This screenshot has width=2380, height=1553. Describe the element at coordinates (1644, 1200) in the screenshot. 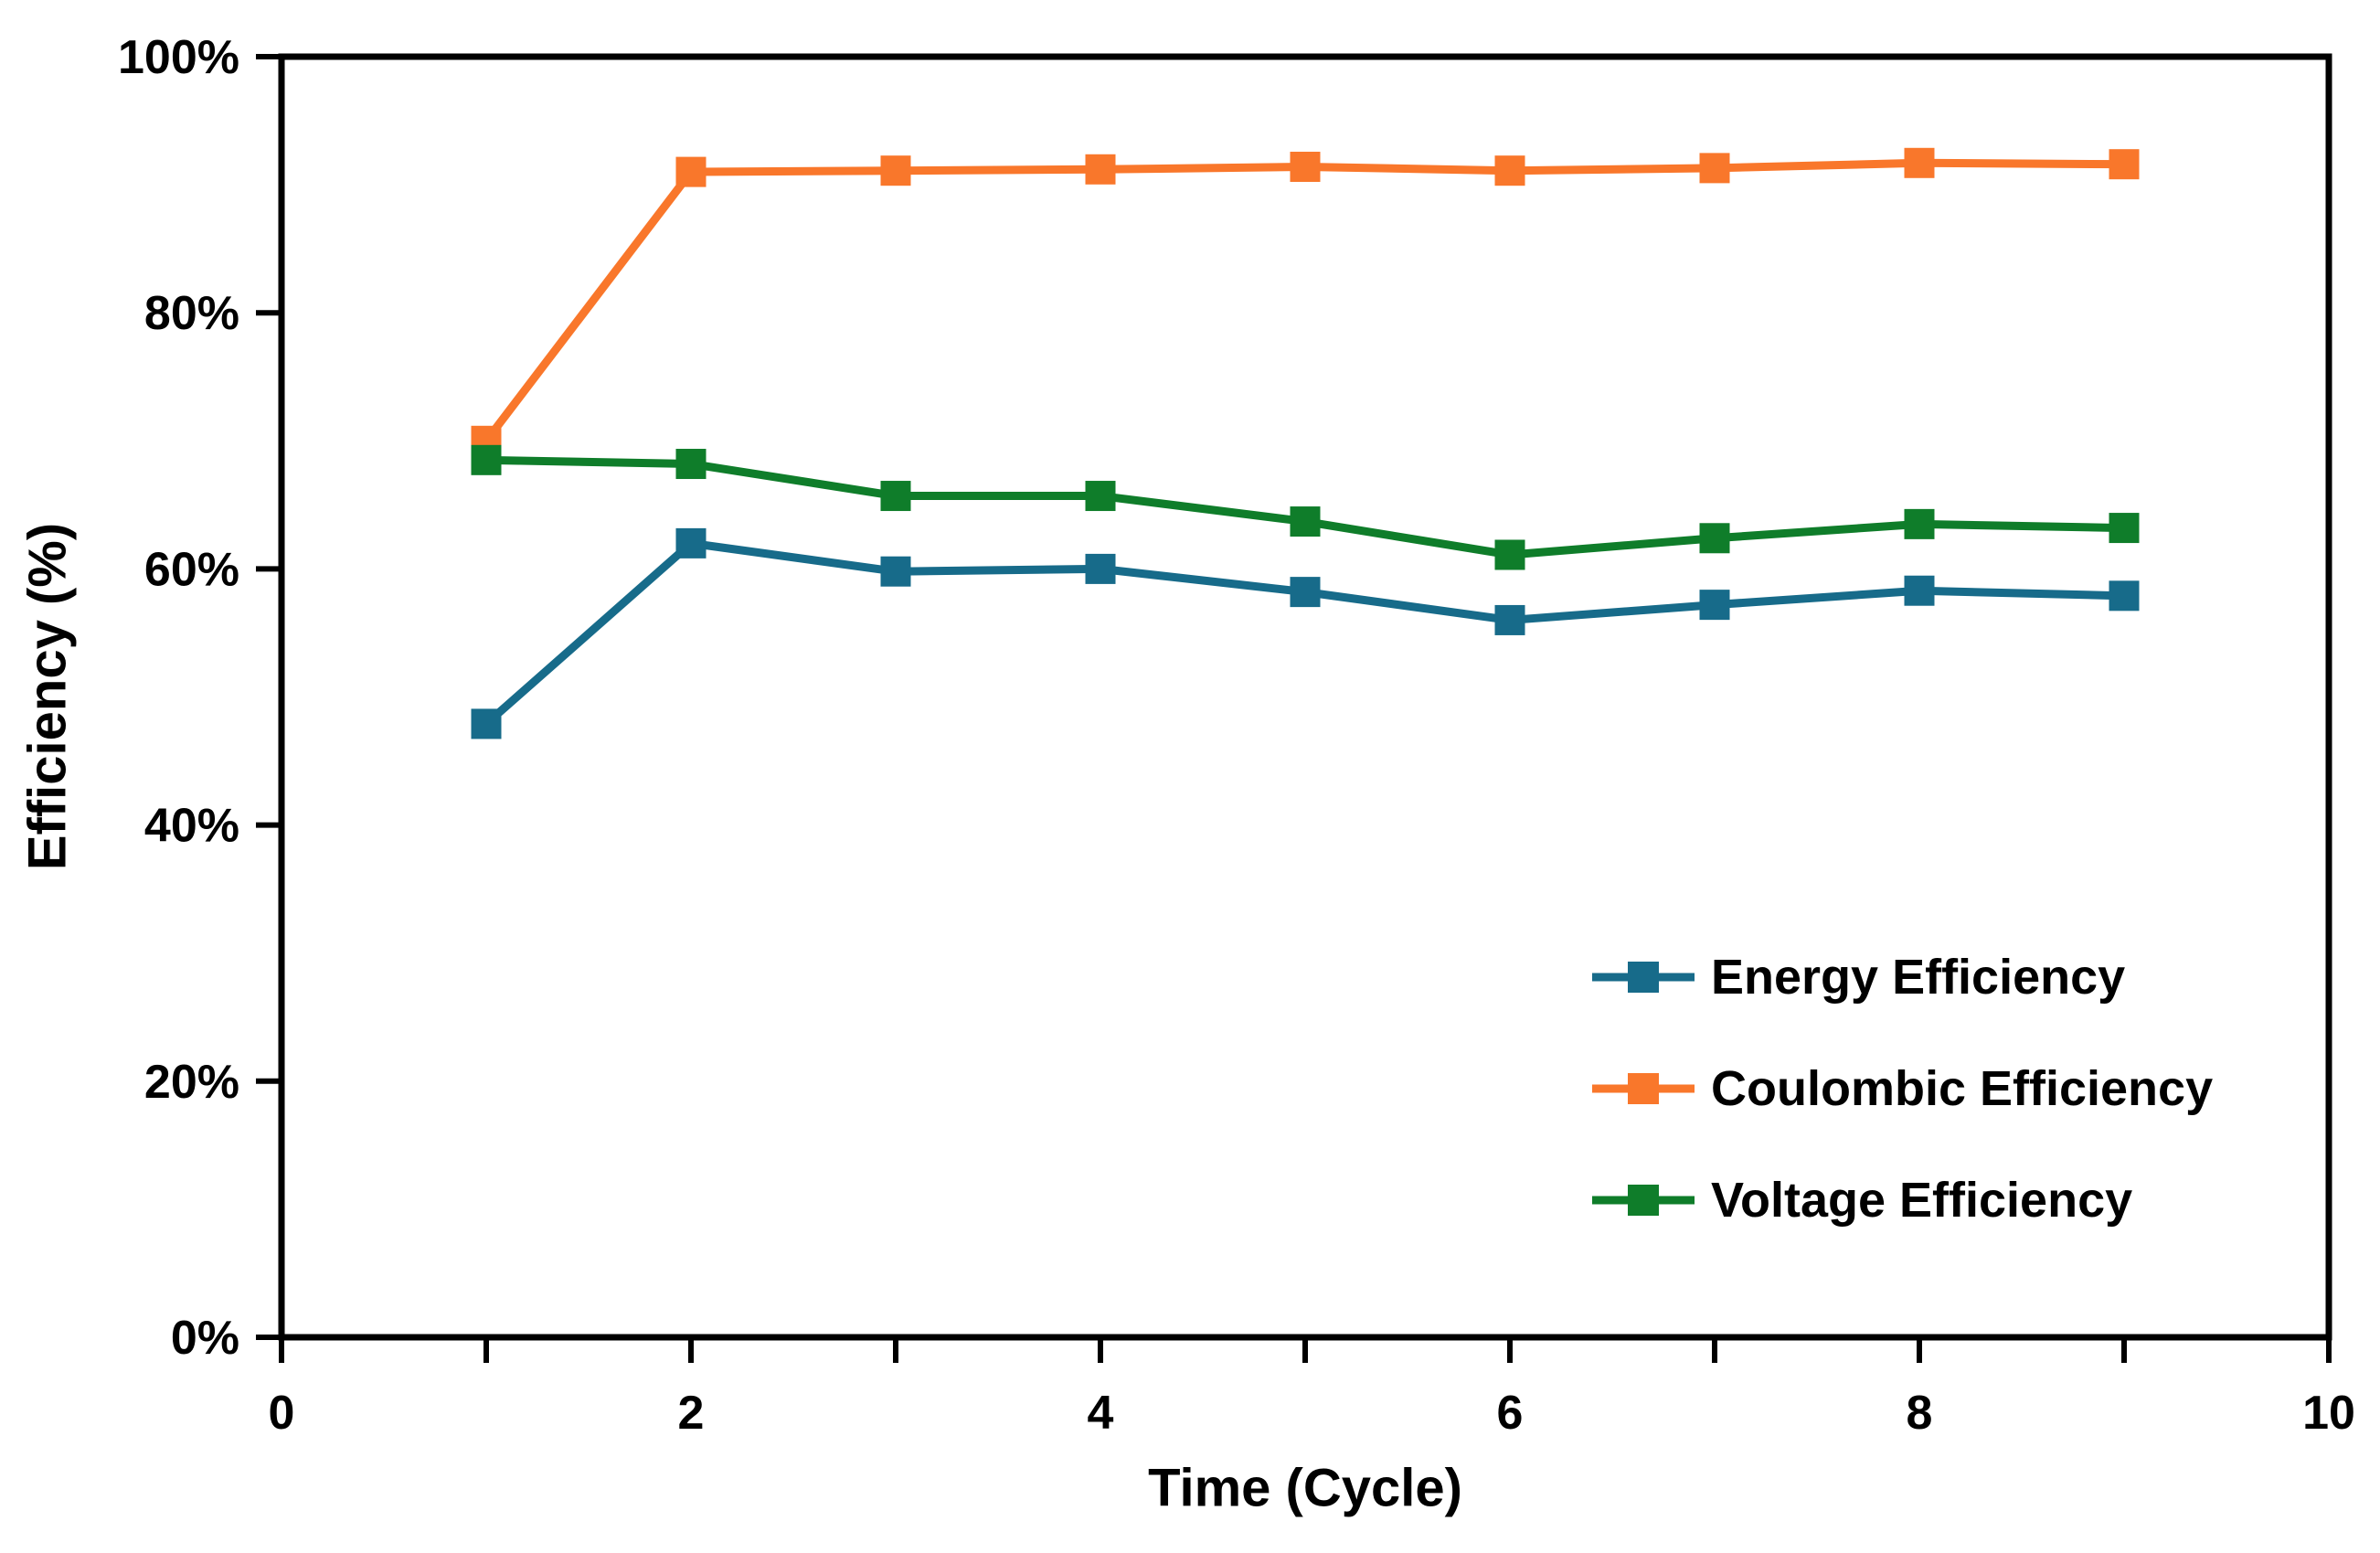

I see `voltage-efficiency-marker-icon` at that location.